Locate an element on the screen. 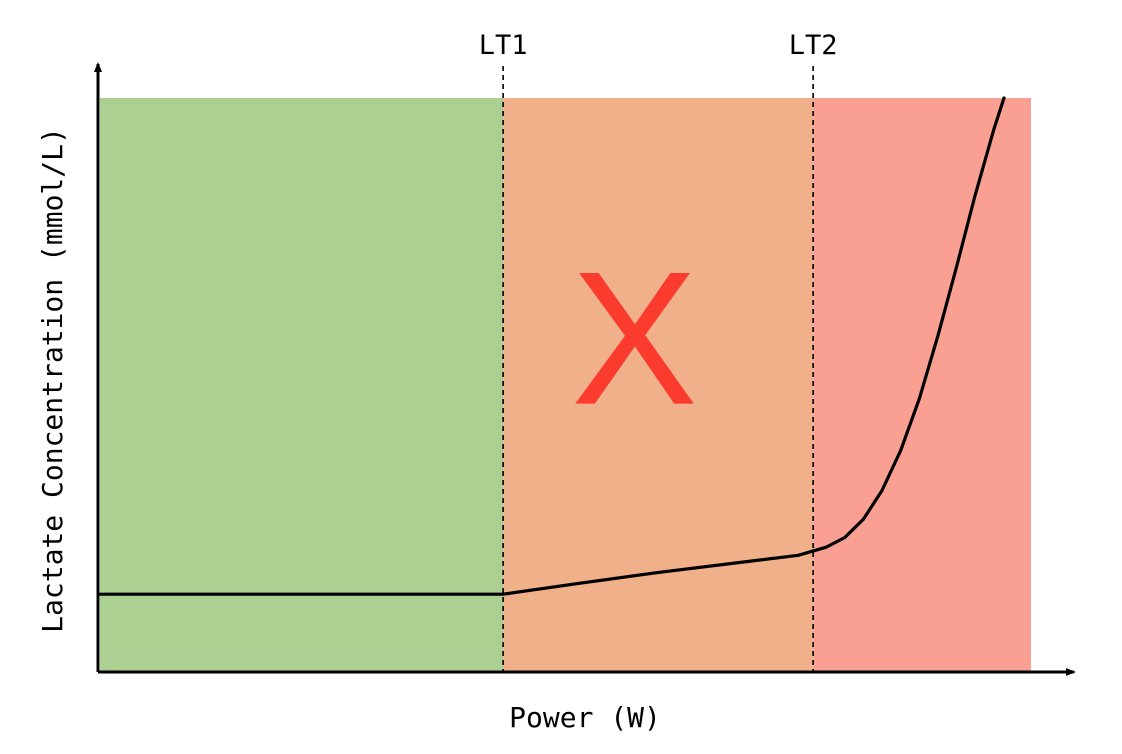 The height and width of the screenshot is (754, 1122). y-axis-label: Lactate Concentration (mmol/L) is located at coordinates (52, 380).